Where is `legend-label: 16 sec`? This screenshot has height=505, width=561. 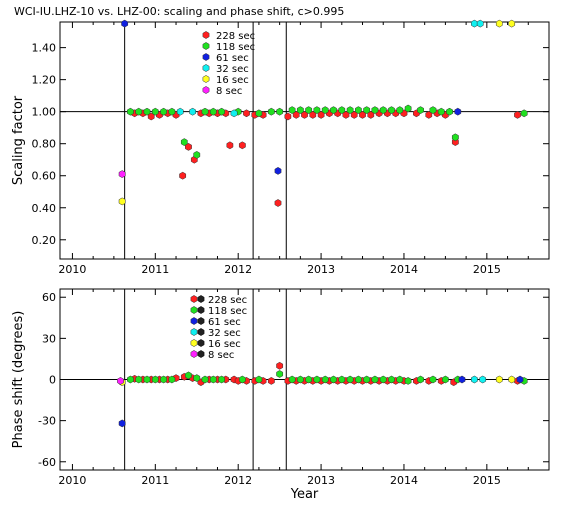
legend-label: 16 sec is located at coordinates (232, 80).